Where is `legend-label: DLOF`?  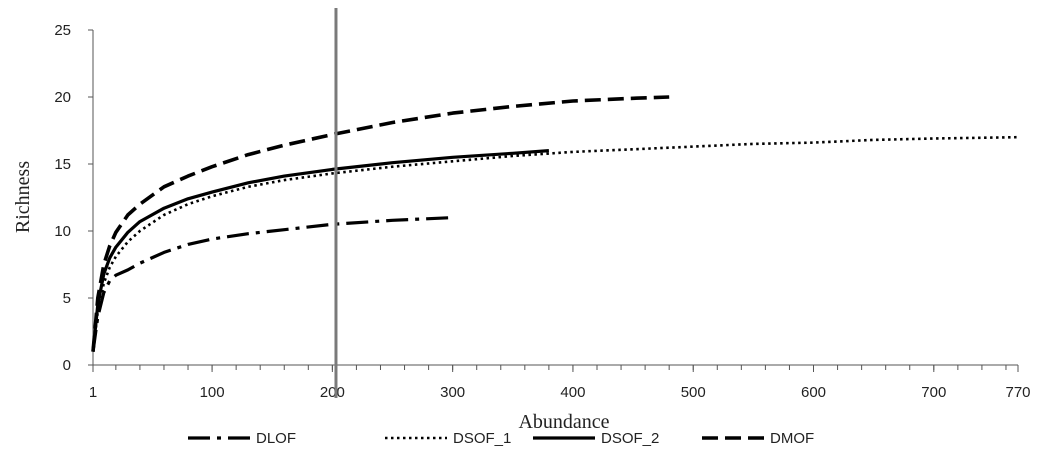
legend-label: DLOF is located at coordinates (276, 438).